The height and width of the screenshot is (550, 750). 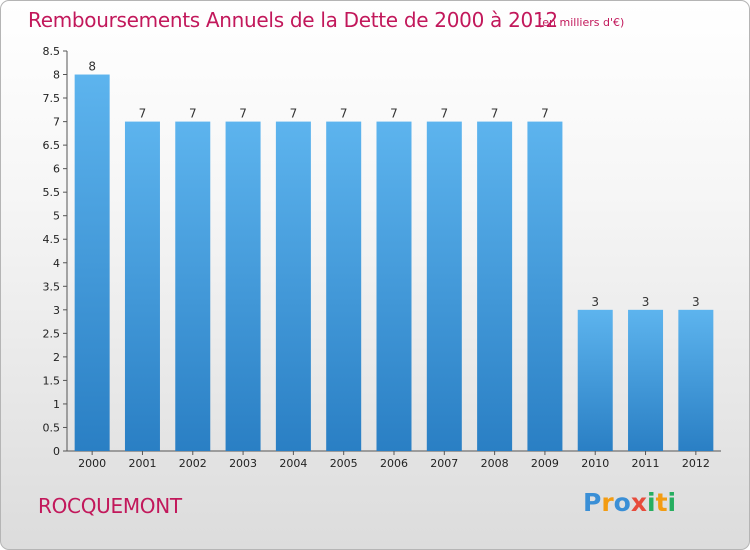 What do you see at coordinates (92, 67) in the screenshot?
I see `value-label-2000: 8` at bounding box center [92, 67].